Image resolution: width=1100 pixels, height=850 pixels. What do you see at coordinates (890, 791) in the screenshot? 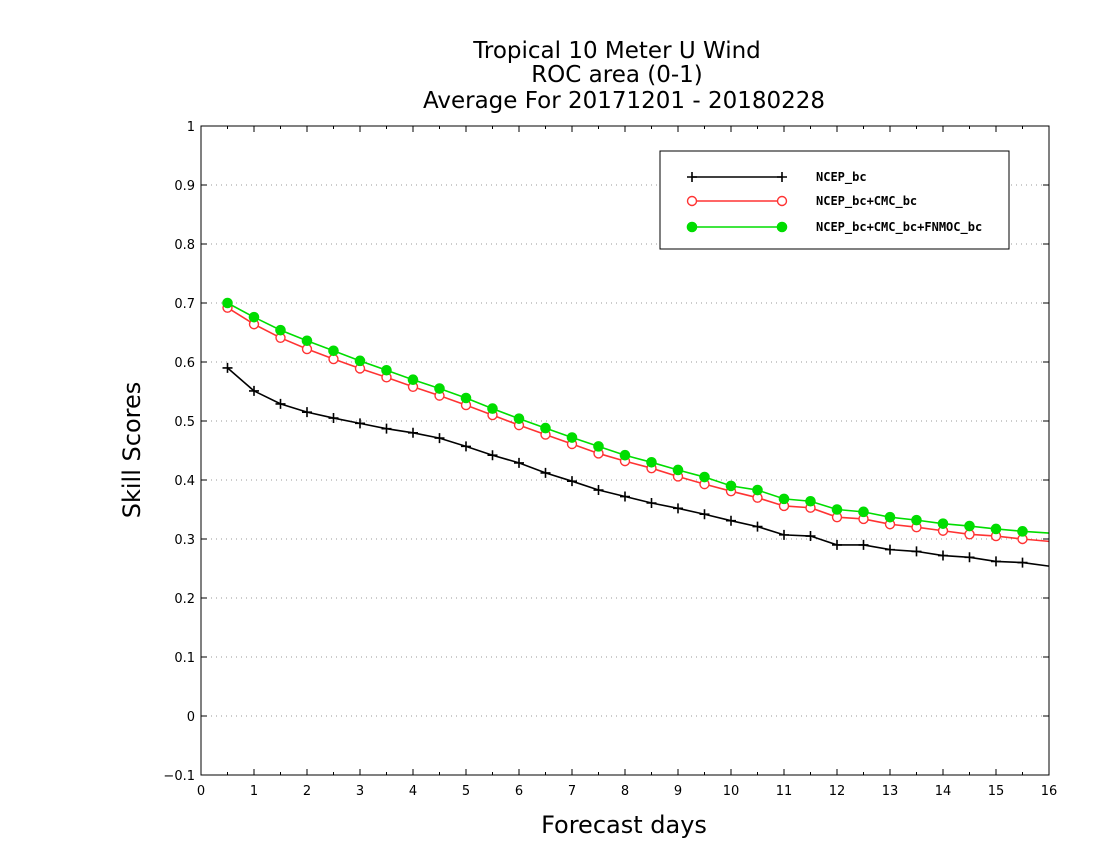
I see `x-tick-label: 13` at bounding box center [890, 791].